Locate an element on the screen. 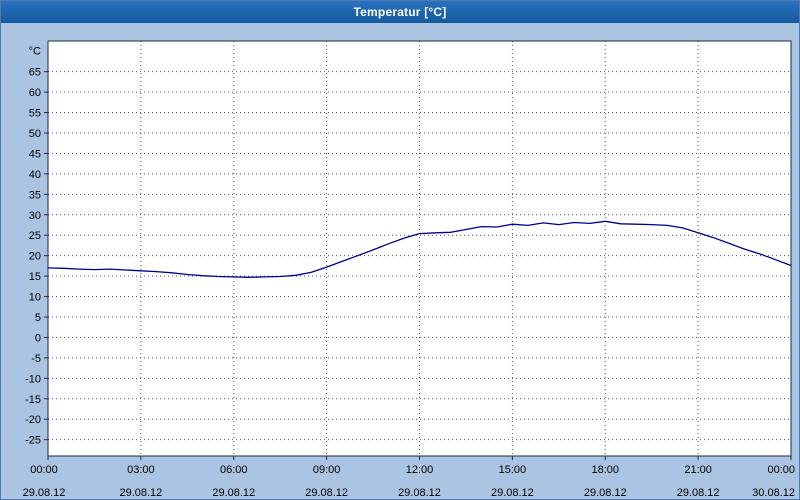 The height and width of the screenshot is (500, 800). window-title: Temperatur [°C] is located at coordinates (400, 12).